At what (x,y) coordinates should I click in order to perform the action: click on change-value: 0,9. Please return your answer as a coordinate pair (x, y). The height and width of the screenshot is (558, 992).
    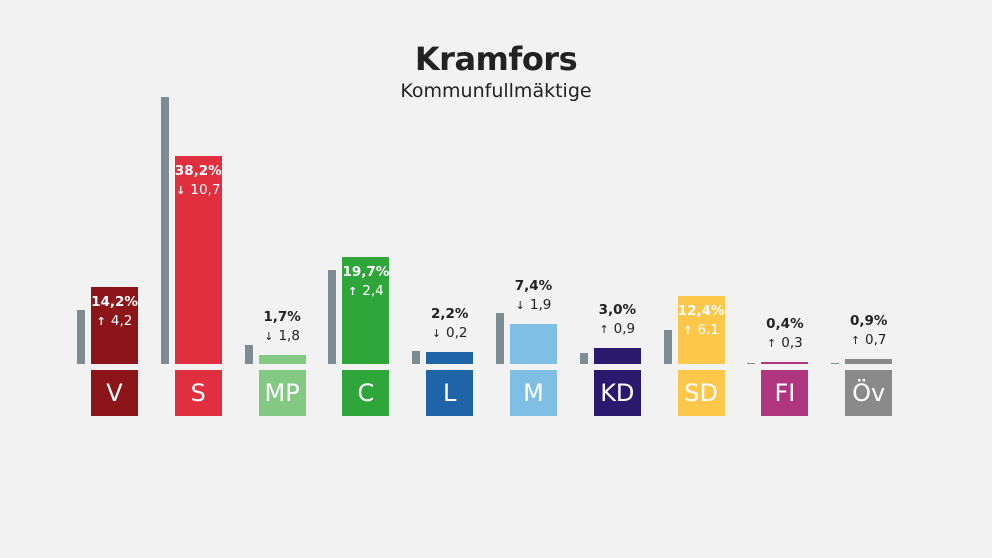
    Looking at the image, I should click on (624, 328).